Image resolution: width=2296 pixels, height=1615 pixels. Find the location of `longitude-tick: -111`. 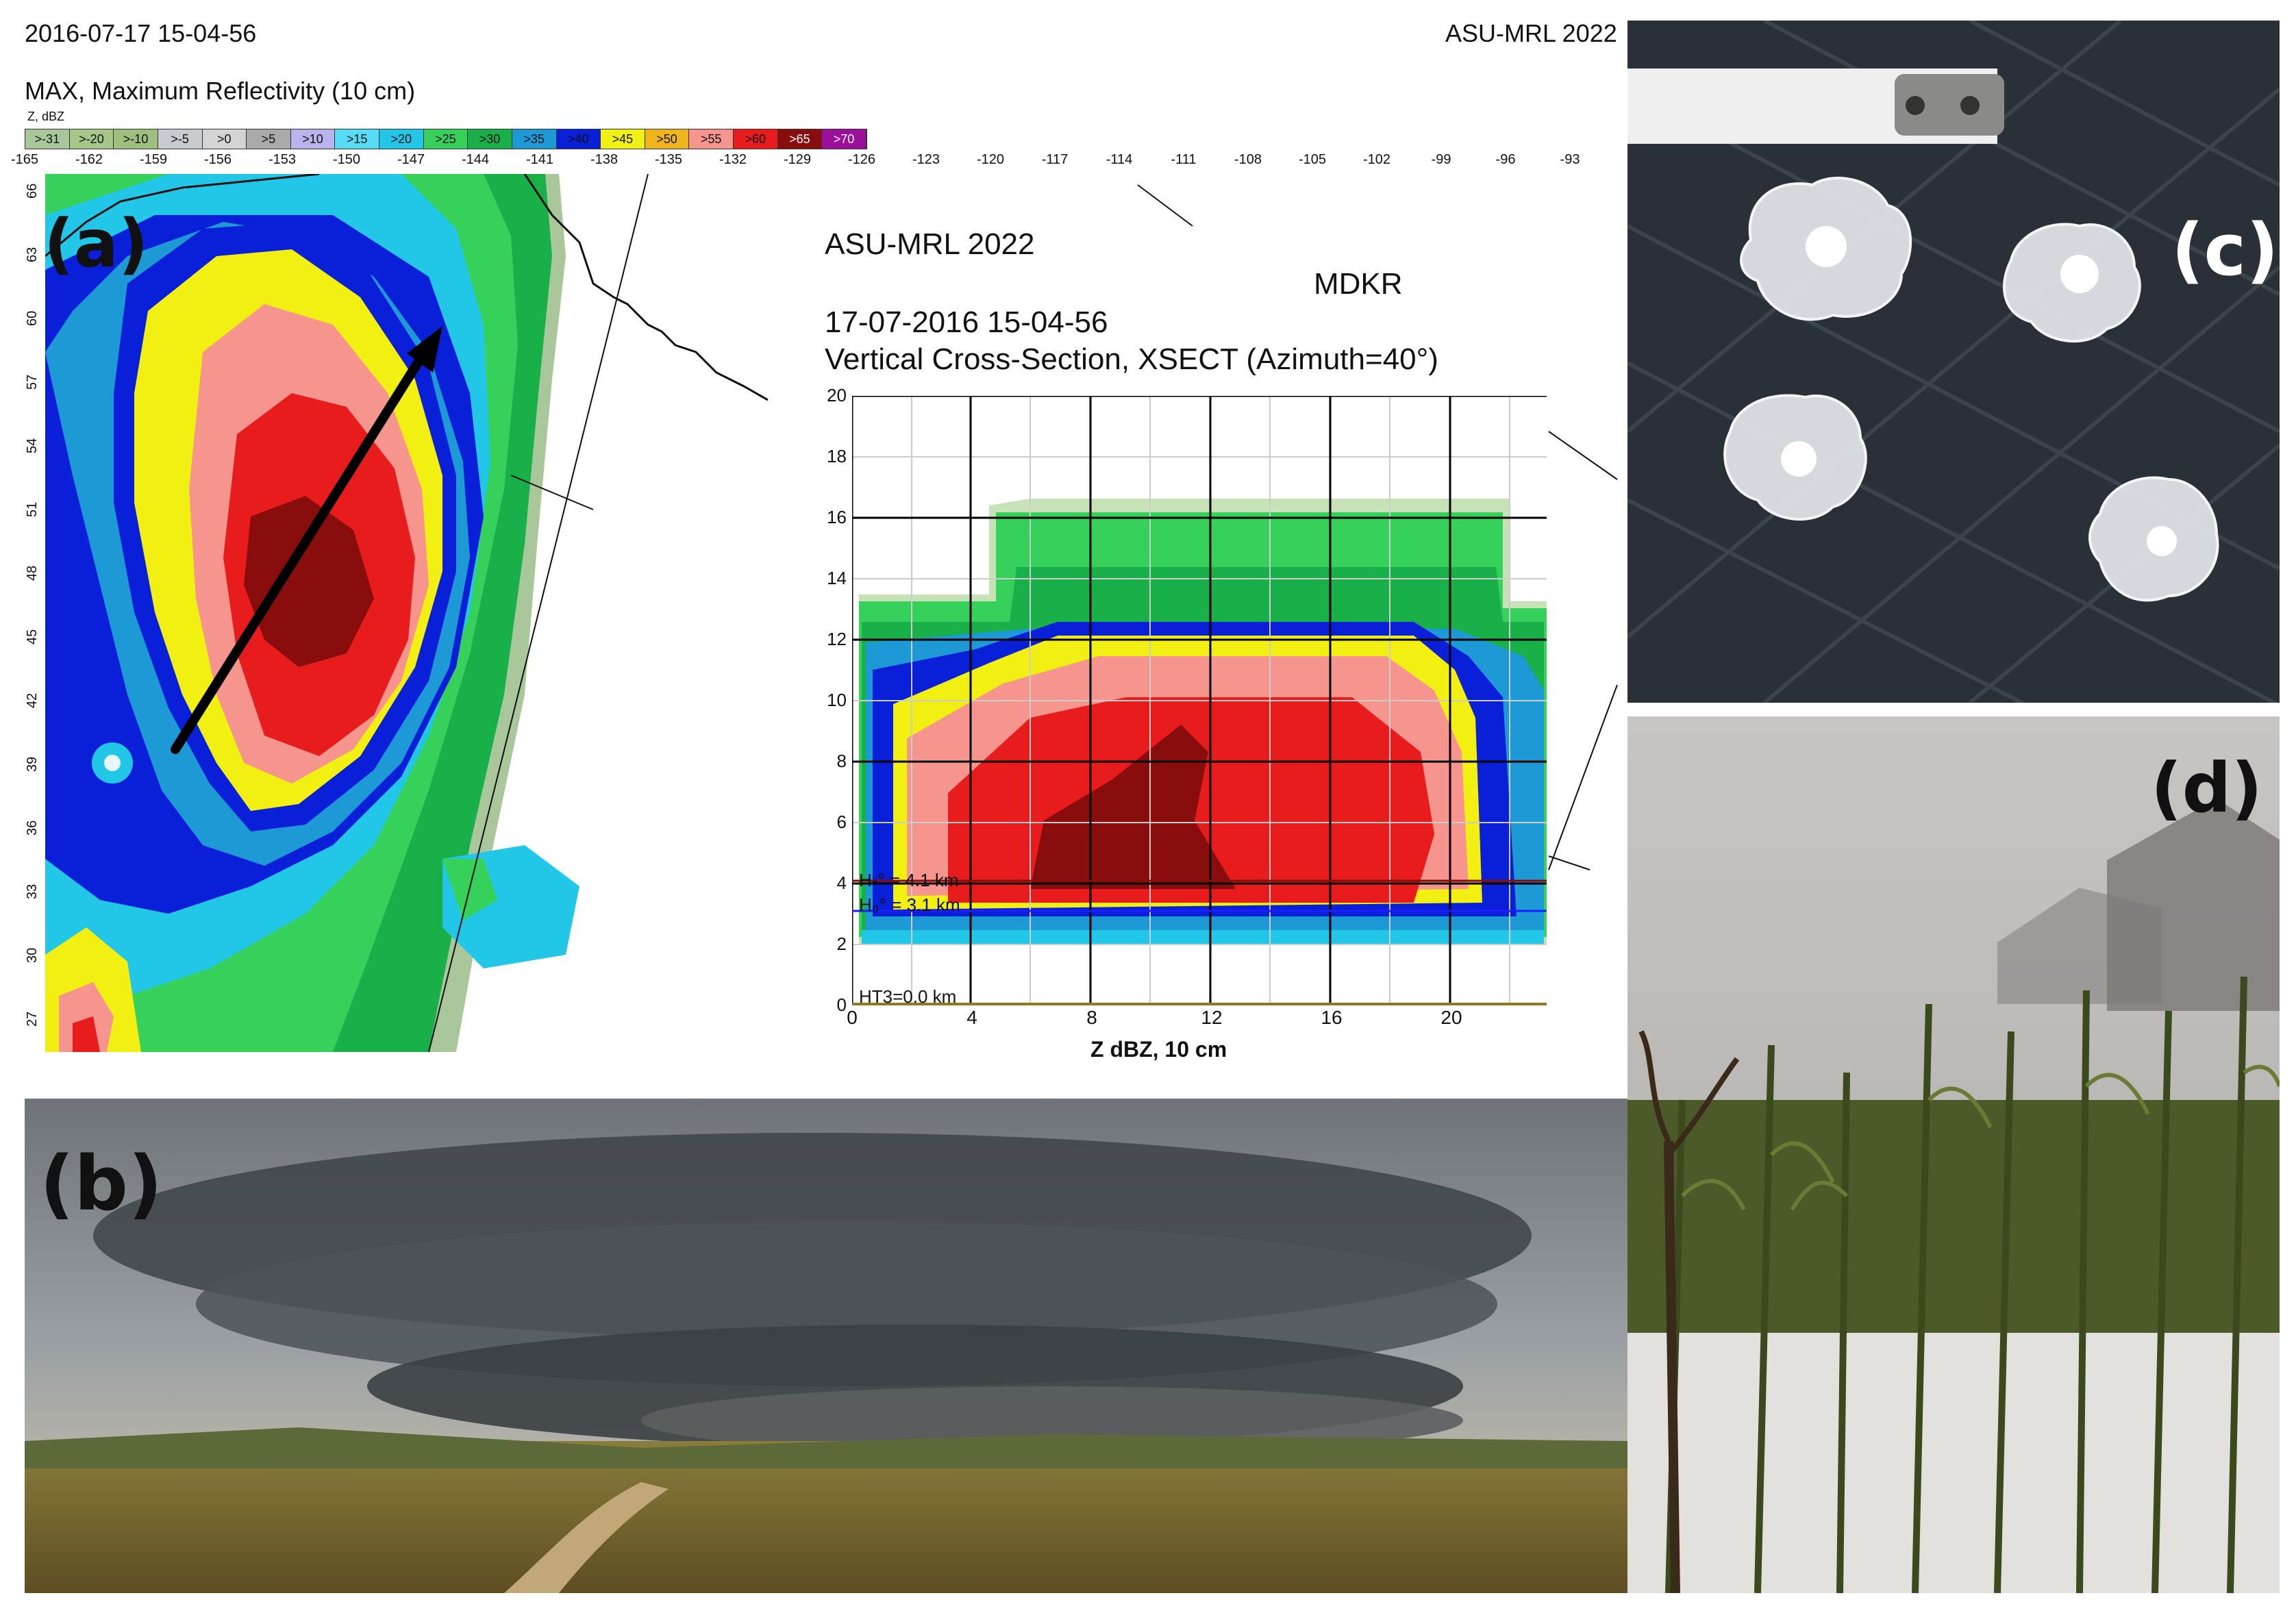

longitude-tick: -111 is located at coordinates (1184, 159).